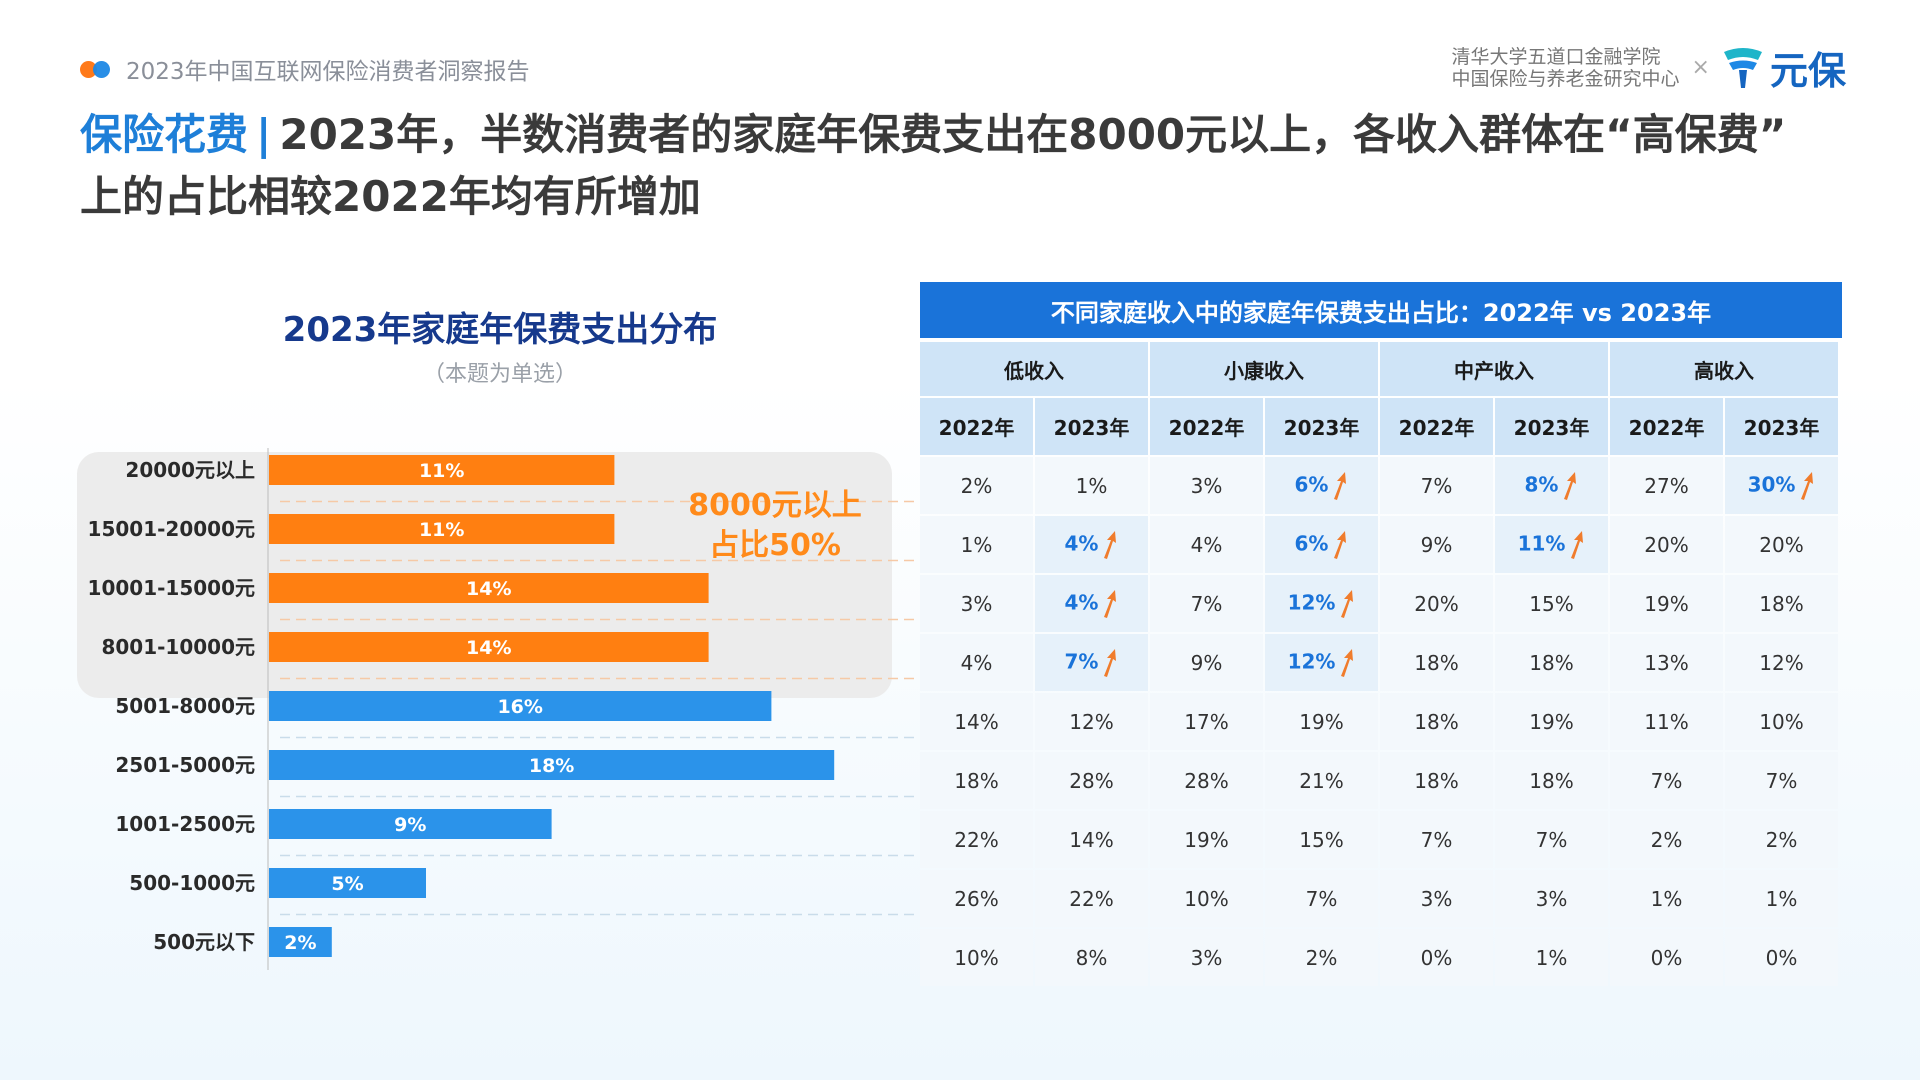  Describe the element at coordinates (1551, 603) in the screenshot. I see `cell-value: 15%` at that location.